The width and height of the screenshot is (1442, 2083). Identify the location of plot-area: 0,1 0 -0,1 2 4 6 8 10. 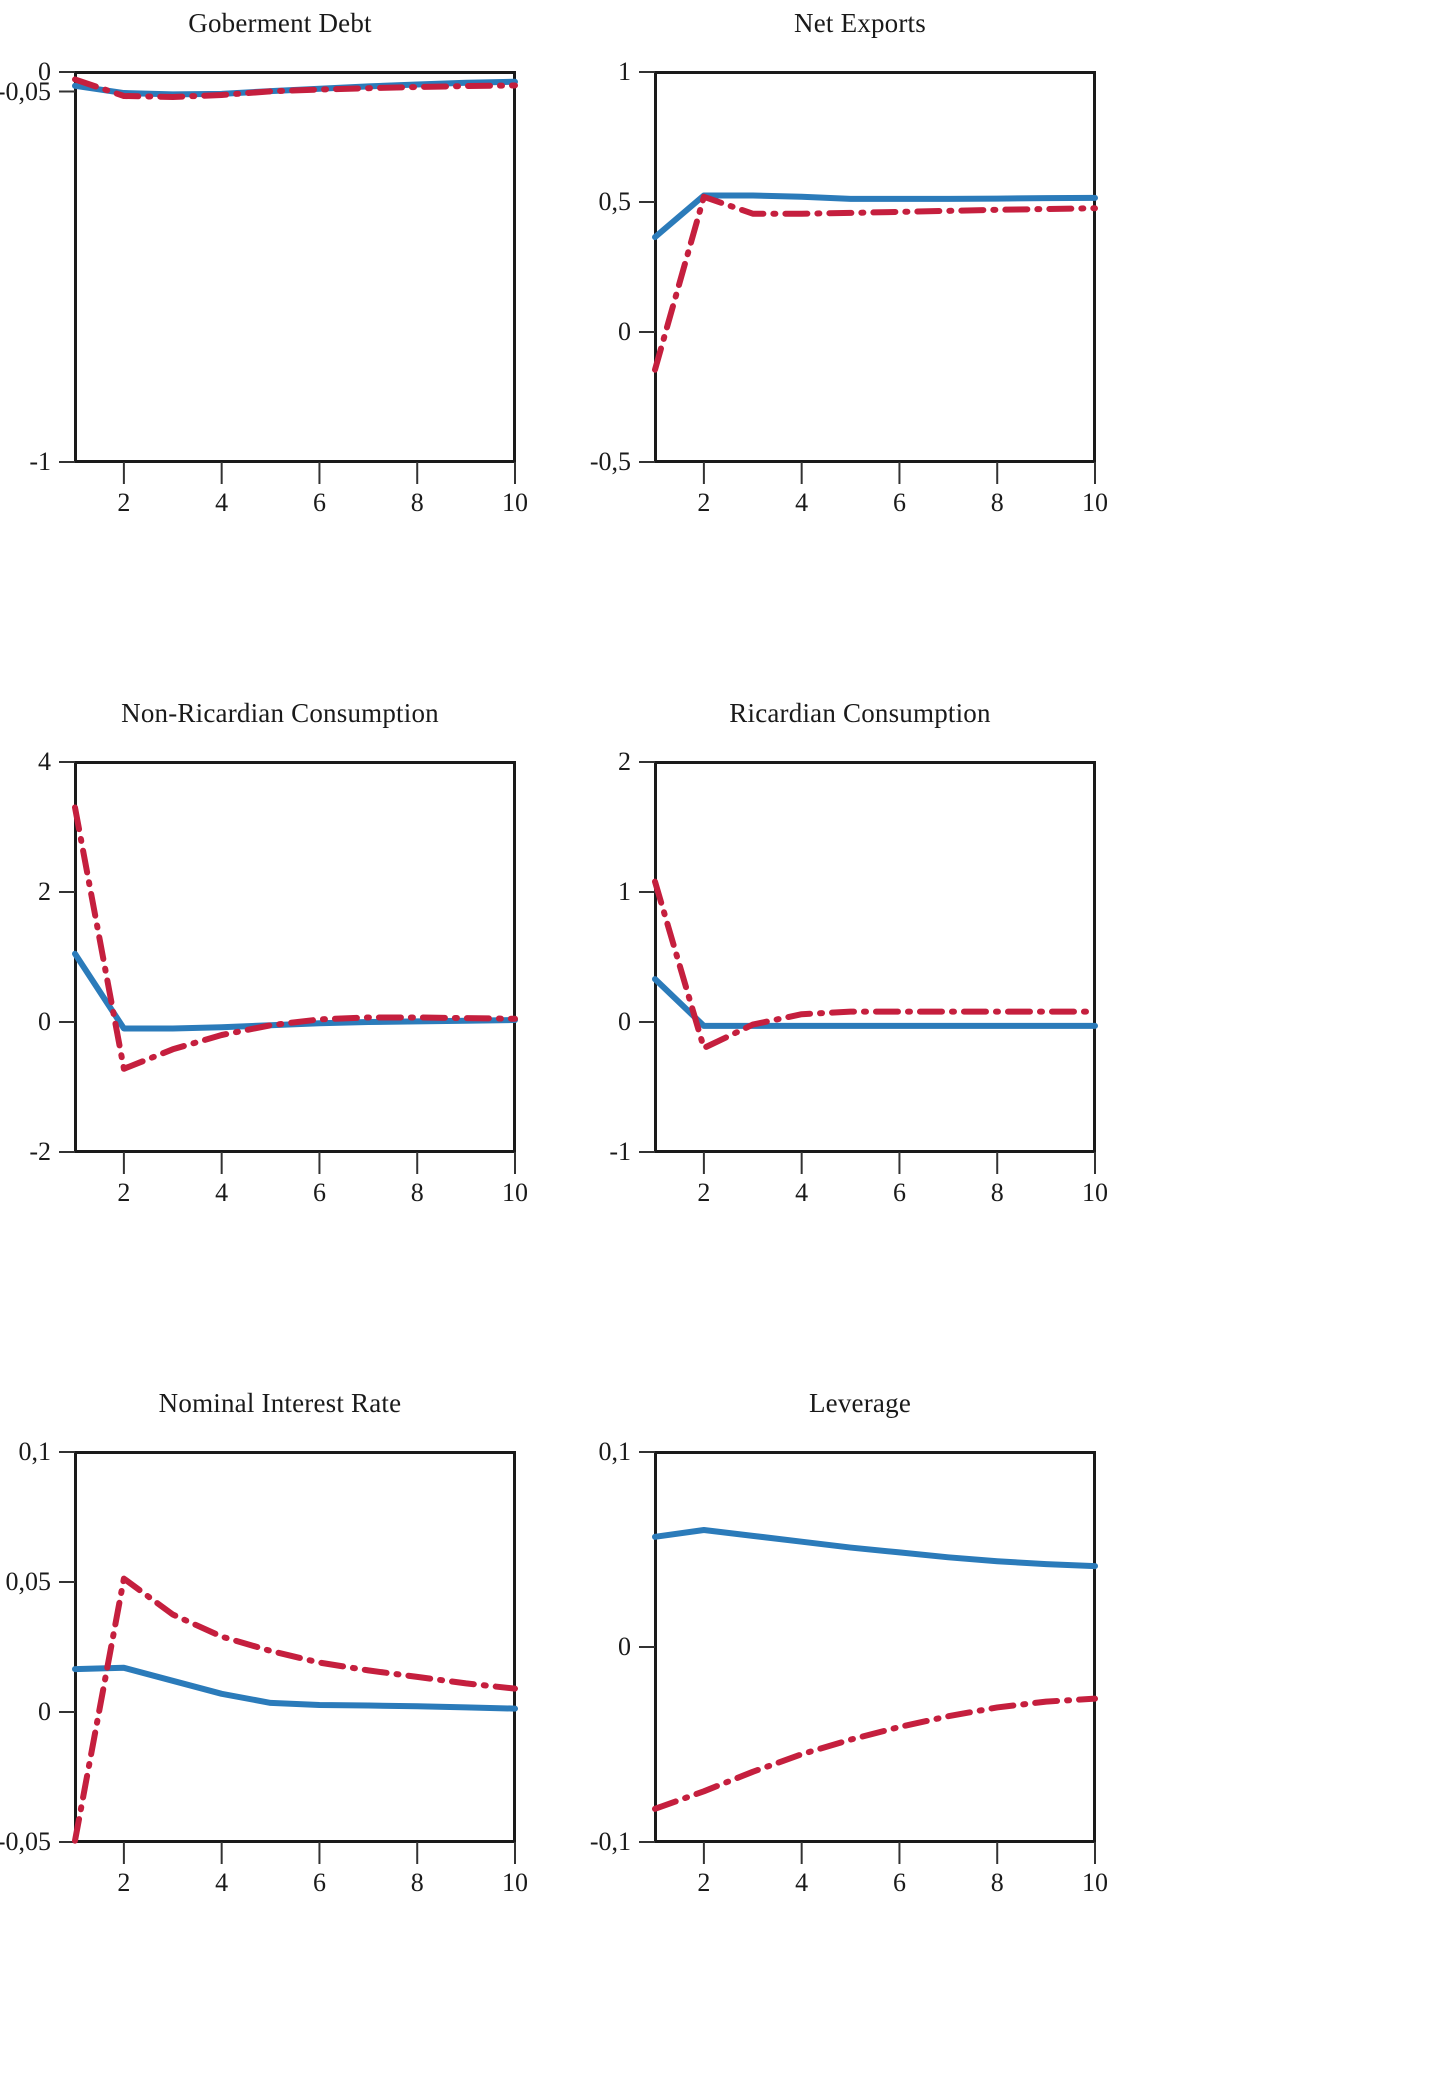
(849, 1667).